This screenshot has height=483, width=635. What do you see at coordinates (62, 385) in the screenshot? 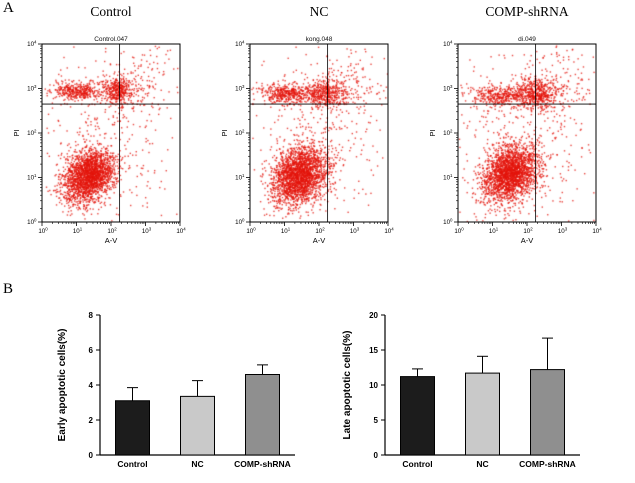
I see `y-axis-title: Early apoptotic cells(%)` at bounding box center [62, 385].